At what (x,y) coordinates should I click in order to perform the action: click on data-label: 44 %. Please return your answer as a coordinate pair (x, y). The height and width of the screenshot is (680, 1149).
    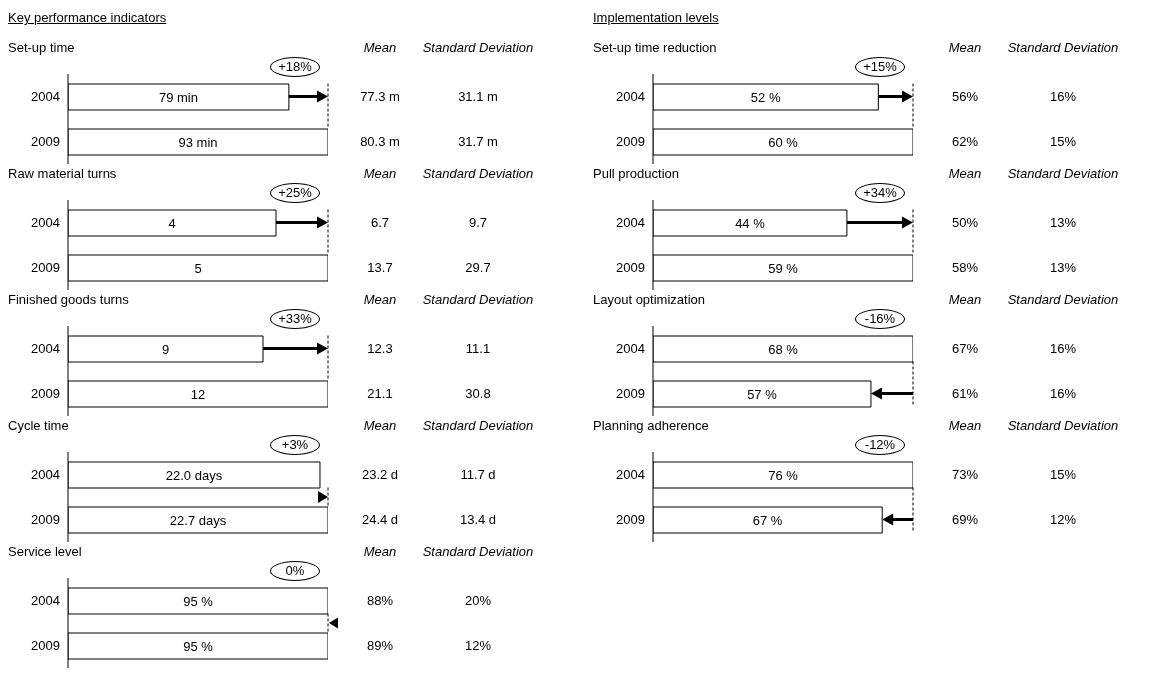
    Looking at the image, I should click on (750, 223).